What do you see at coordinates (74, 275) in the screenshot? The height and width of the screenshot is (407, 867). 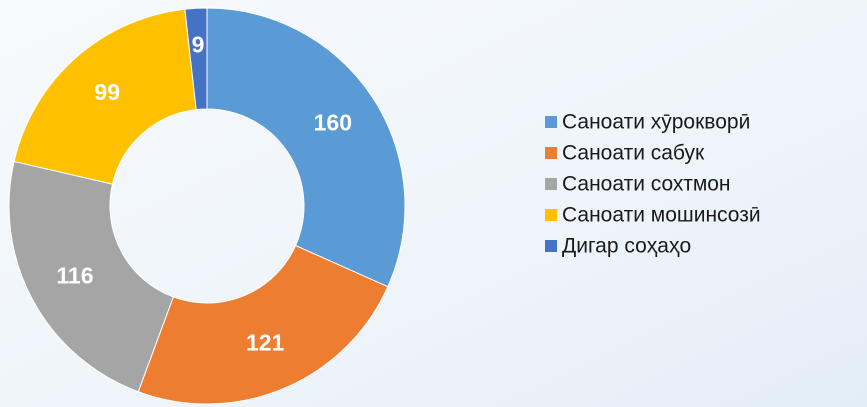 I see `data-label: 116` at bounding box center [74, 275].